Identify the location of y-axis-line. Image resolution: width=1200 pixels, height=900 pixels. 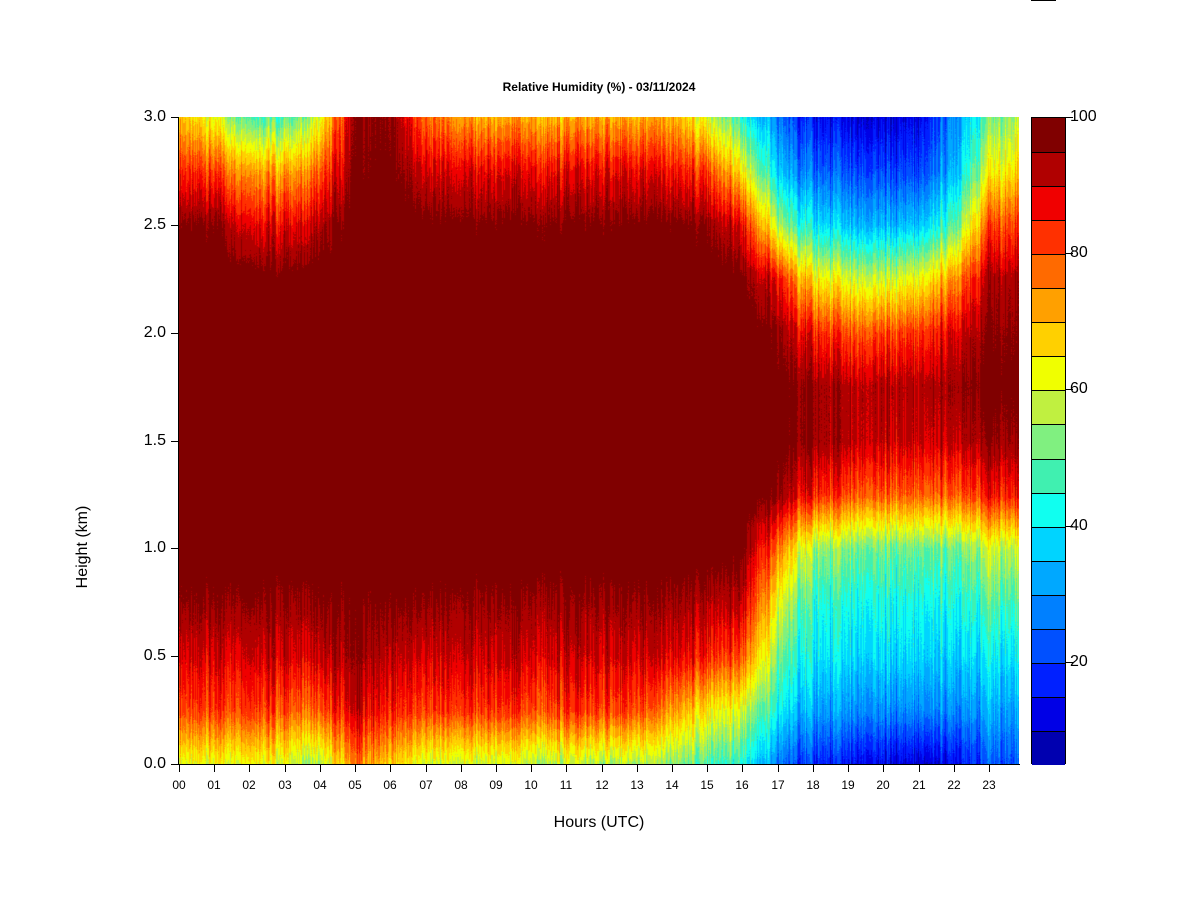
(178, 441).